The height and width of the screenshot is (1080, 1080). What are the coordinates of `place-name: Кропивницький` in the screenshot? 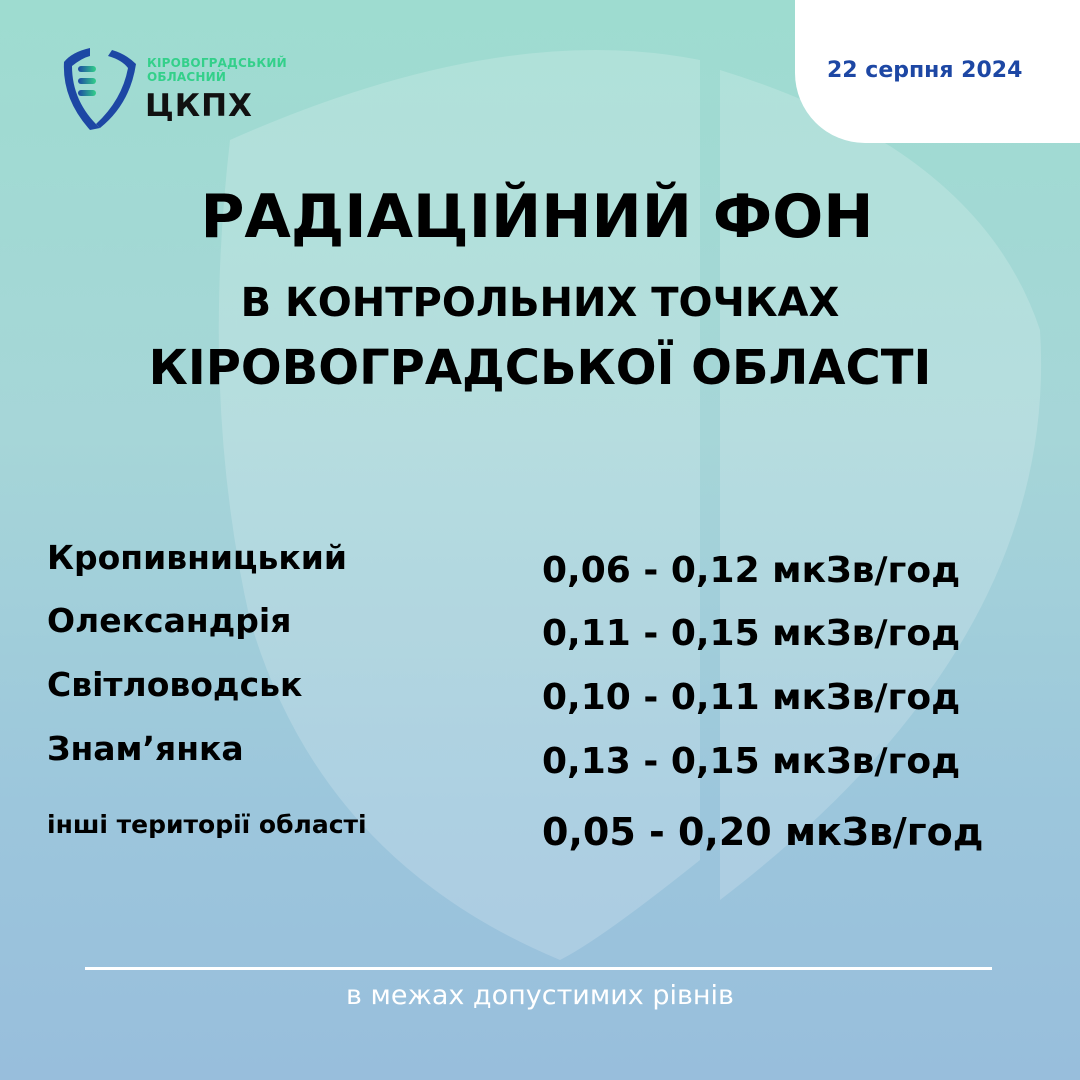 It's located at (197, 557).